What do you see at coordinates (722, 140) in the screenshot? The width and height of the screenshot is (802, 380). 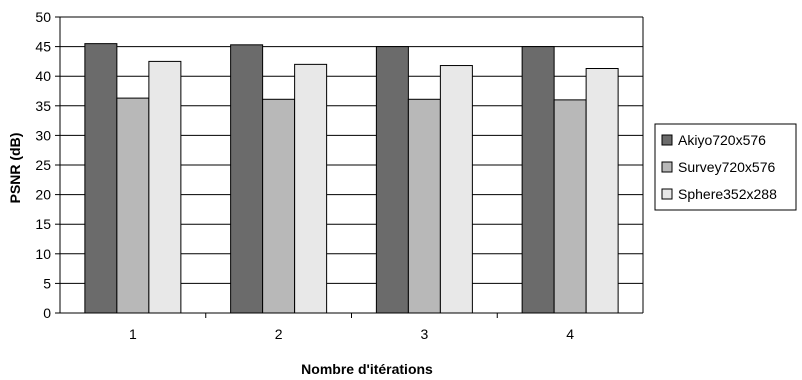 I see `legend-label-Akiyo720x576: Akiyo720x576` at bounding box center [722, 140].